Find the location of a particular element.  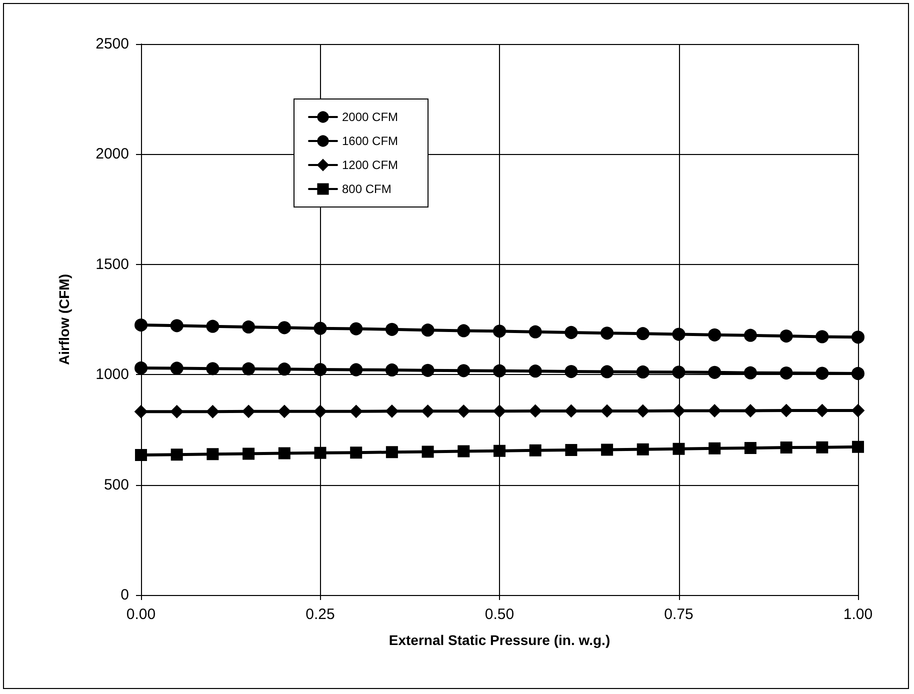

y-tick-label: 1000 is located at coordinates (112, 375).